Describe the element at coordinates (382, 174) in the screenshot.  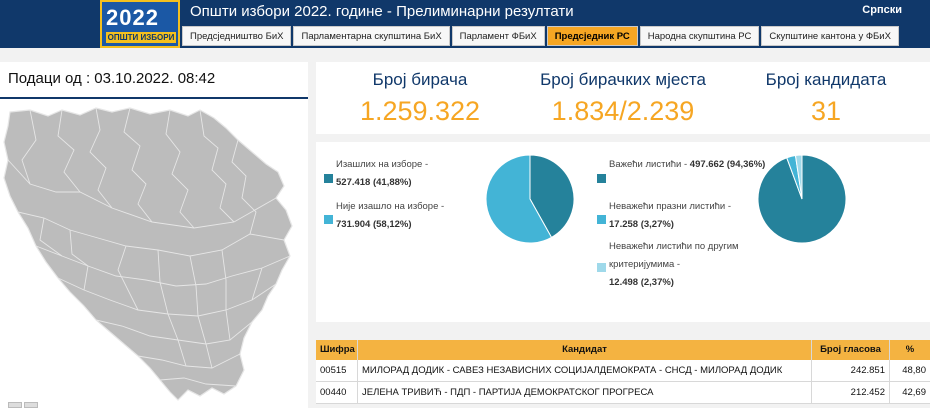
I see `legend-turnout-voted: Изашлих на изборе - 527.418 (41,88%)` at that location.